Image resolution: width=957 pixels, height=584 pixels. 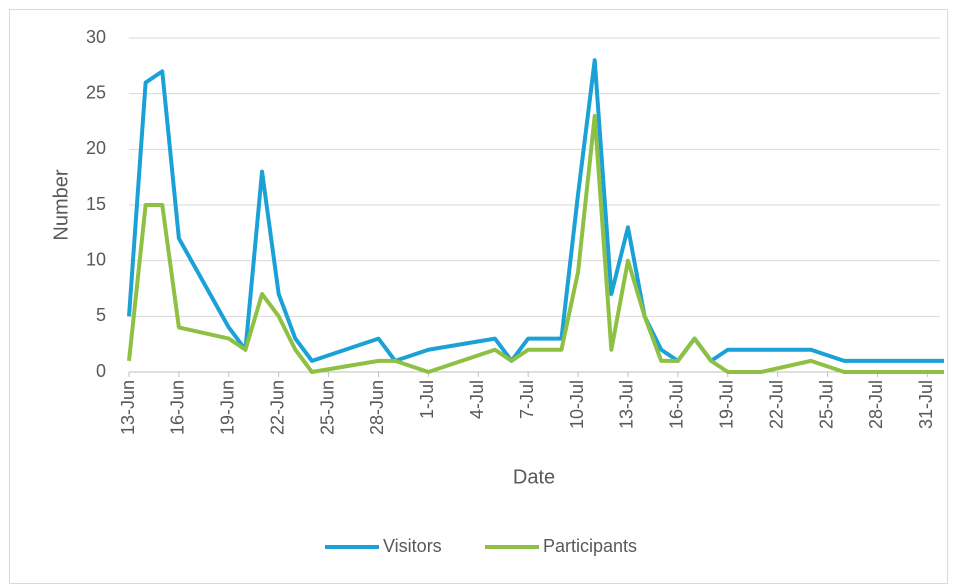 I want to click on legend-label: Visitors, so click(x=412, y=546).